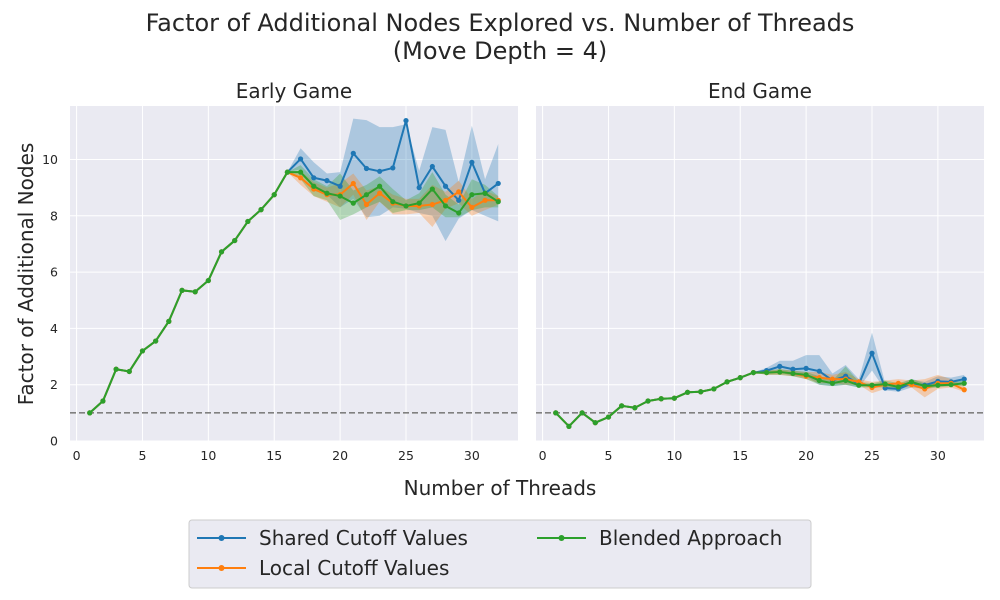 The width and height of the screenshot is (1000, 600). Describe the element at coordinates (500, 51) in the screenshot. I see `figure-title-line2: (Move Depth = 4)` at that location.